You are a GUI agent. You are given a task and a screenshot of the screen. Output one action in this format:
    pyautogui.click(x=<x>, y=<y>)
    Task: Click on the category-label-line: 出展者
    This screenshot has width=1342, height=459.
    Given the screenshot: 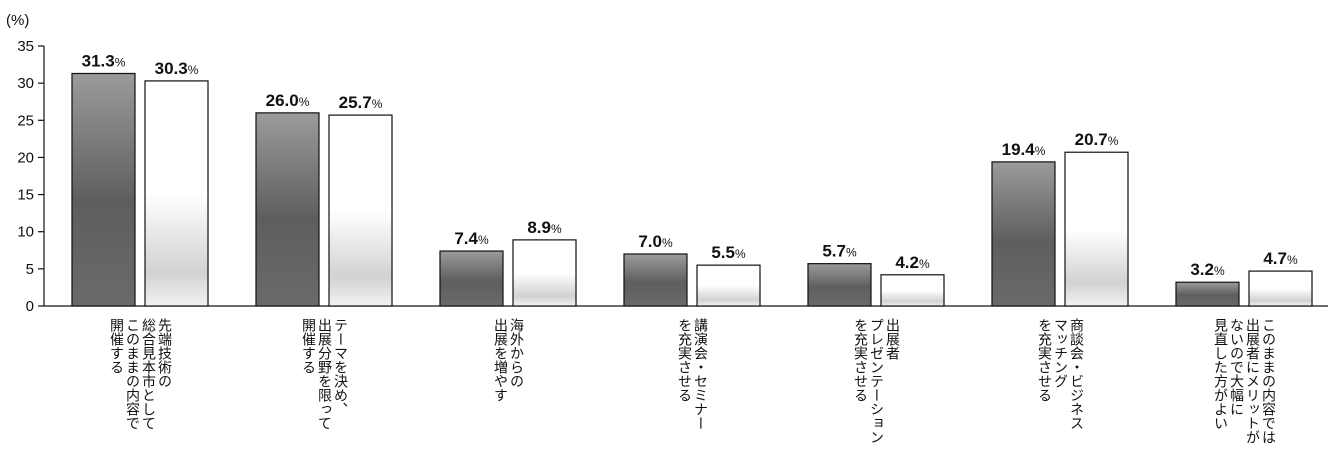 What is the action you would take?
    pyautogui.click(x=892, y=339)
    